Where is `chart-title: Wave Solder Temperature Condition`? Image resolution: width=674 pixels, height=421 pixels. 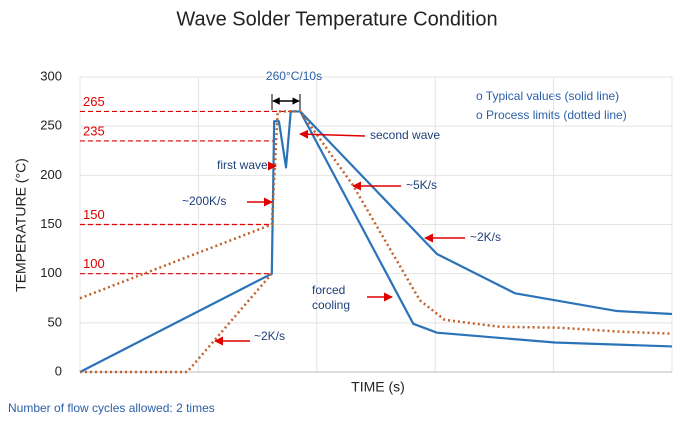 chart-title: Wave Solder Temperature Condition is located at coordinates (336, 19).